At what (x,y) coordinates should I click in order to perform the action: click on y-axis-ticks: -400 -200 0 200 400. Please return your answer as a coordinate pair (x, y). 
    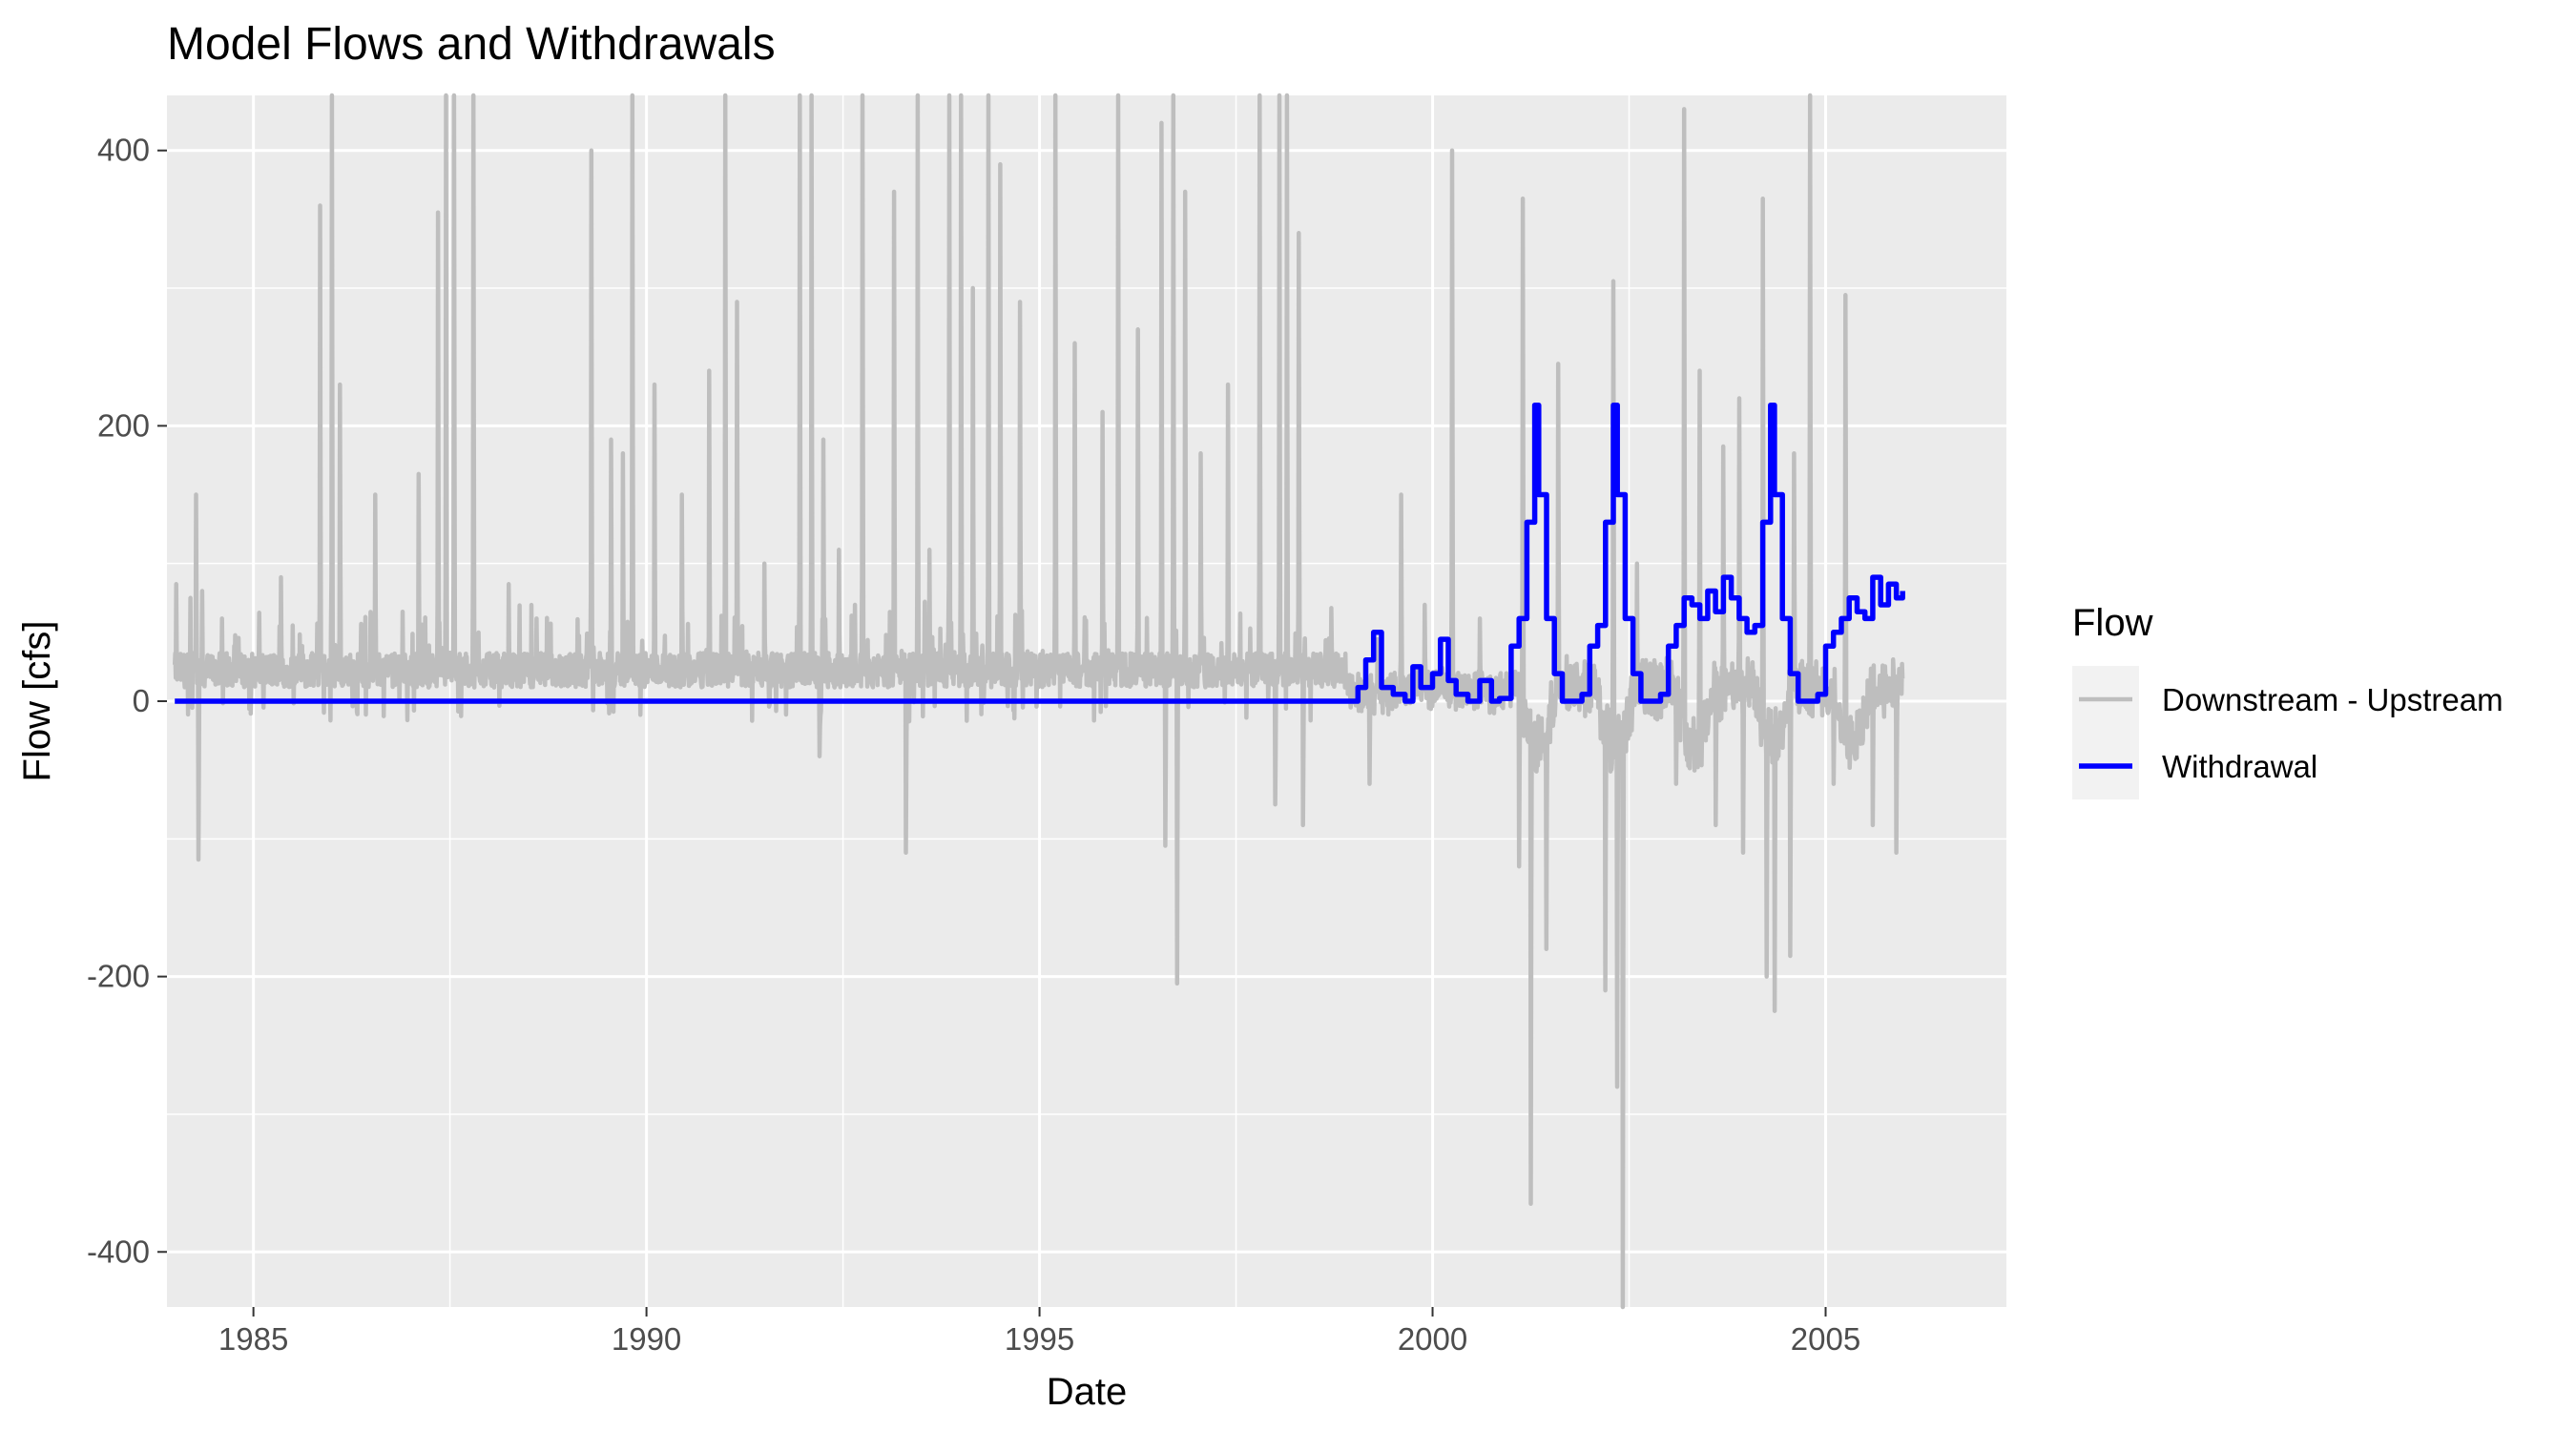
    Looking at the image, I should click on (127, 701).